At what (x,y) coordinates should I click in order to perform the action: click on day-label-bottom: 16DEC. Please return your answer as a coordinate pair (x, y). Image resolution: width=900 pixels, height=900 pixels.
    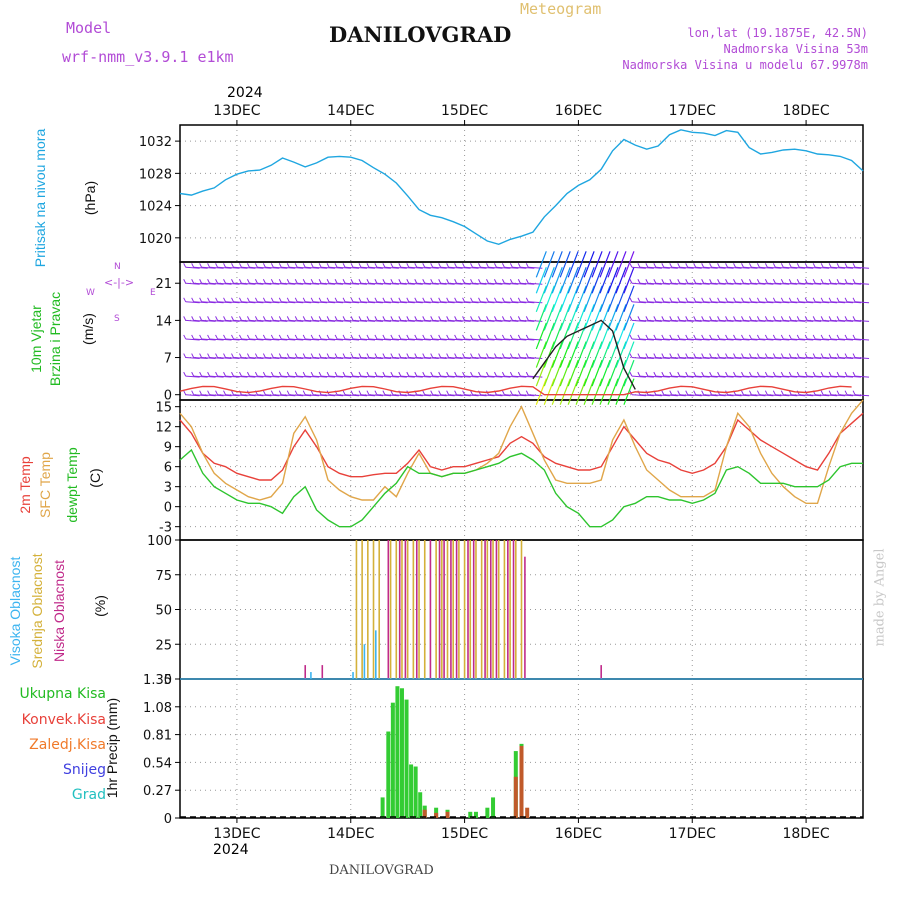
    Looking at the image, I should click on (578, 834).